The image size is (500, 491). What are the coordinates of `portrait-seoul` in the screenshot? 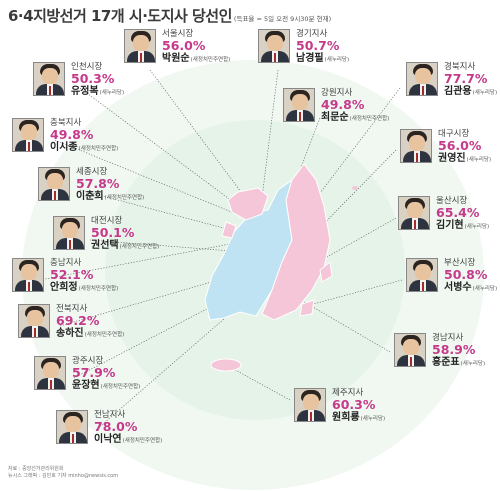 It's located at (140, 46).